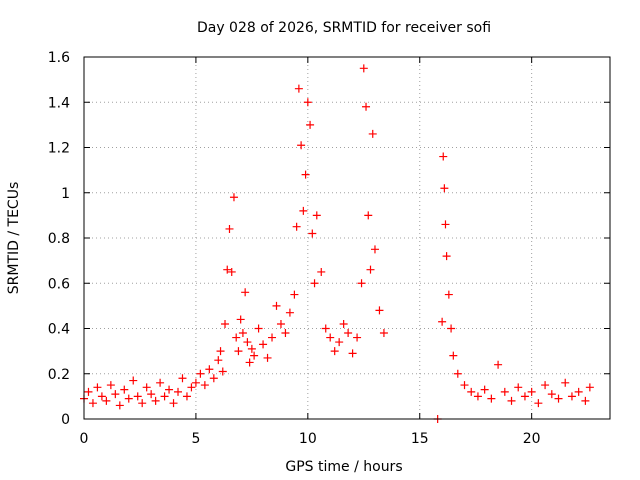 The height and width of the screenshot is (480, 640). Describe the element at coordinates (84, 439) in the screenshot. I see `x-tick-label: 0` at that location.